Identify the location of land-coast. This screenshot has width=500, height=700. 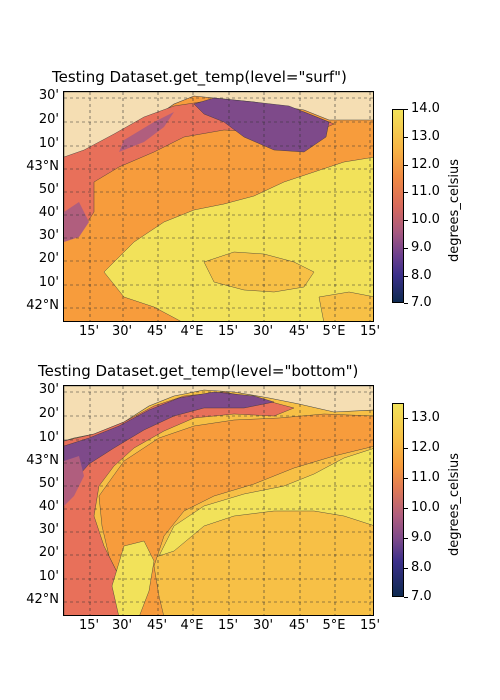
(218, 414).